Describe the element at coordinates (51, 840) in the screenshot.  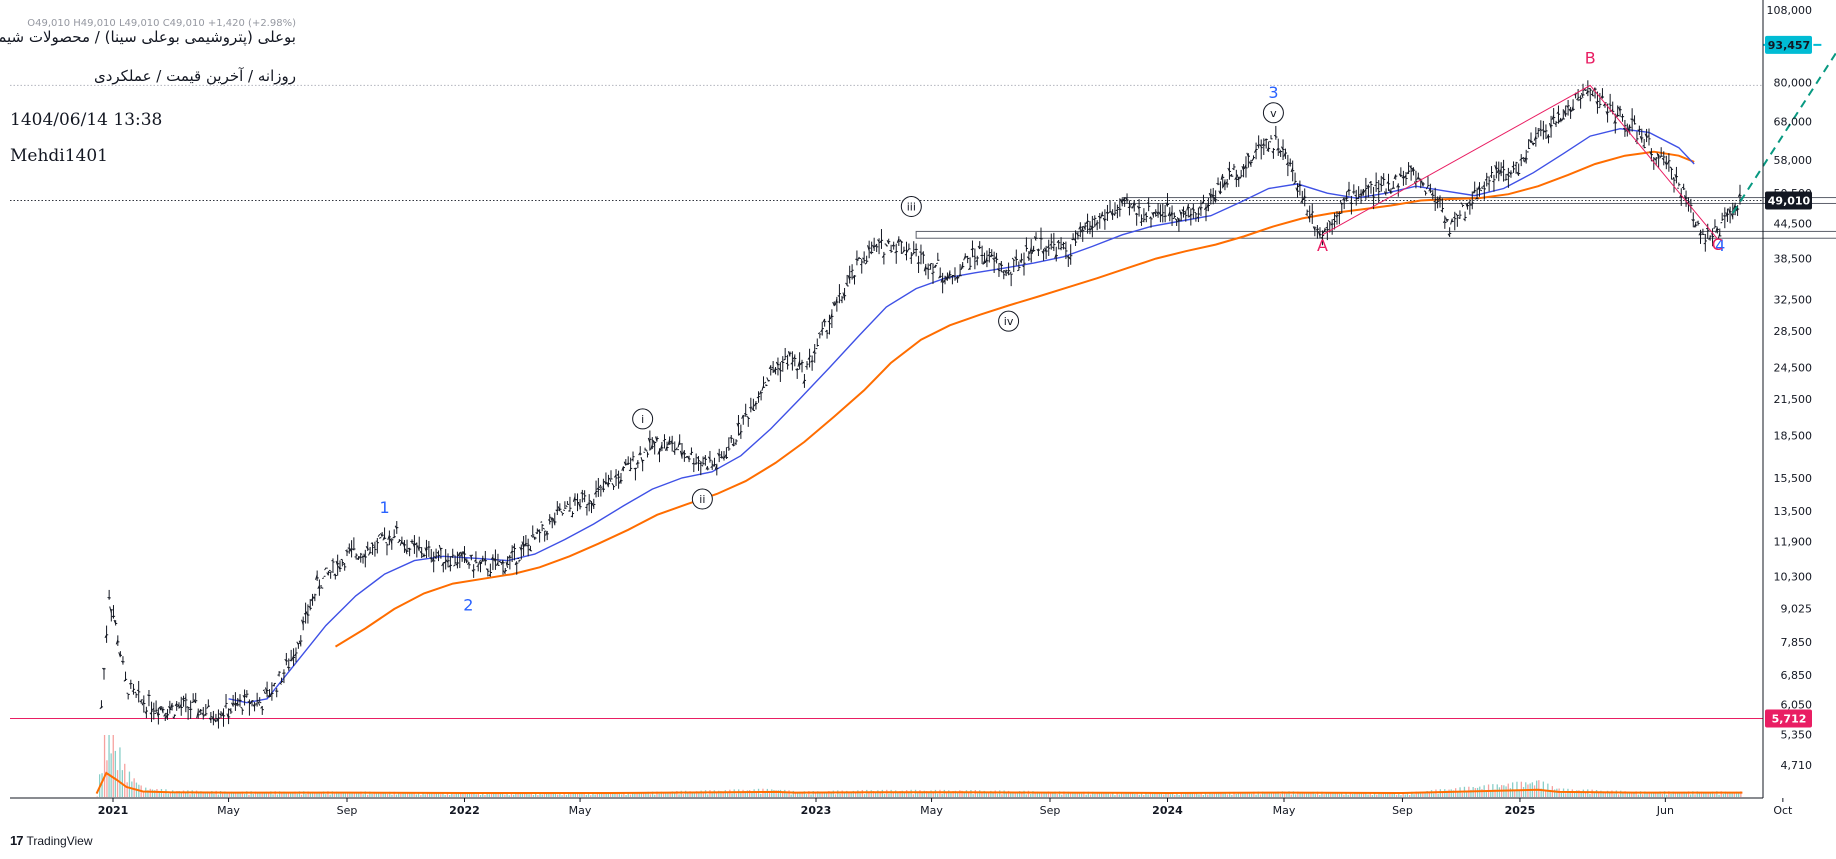
I see `tradingview-logo: 17 TradingView` at that location.